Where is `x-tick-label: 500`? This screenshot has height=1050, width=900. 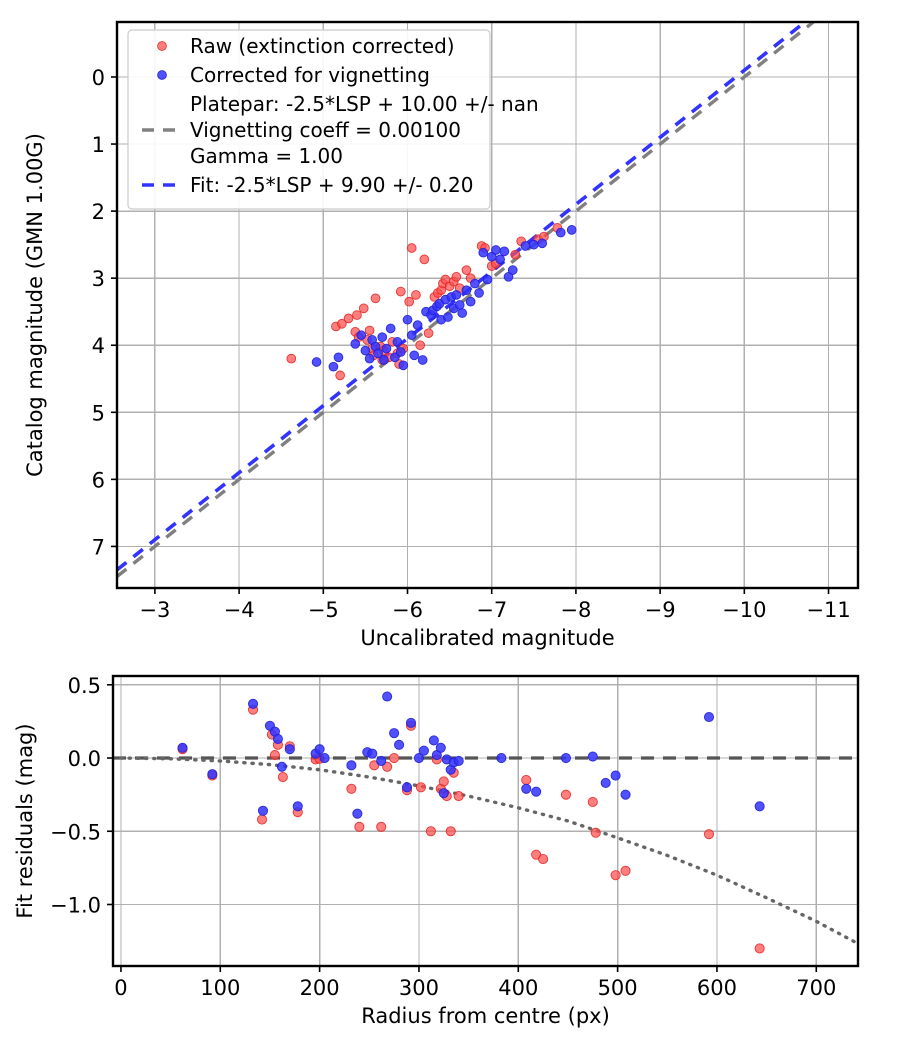
x-tick-label: 500 is located at coordinates (618, 988).